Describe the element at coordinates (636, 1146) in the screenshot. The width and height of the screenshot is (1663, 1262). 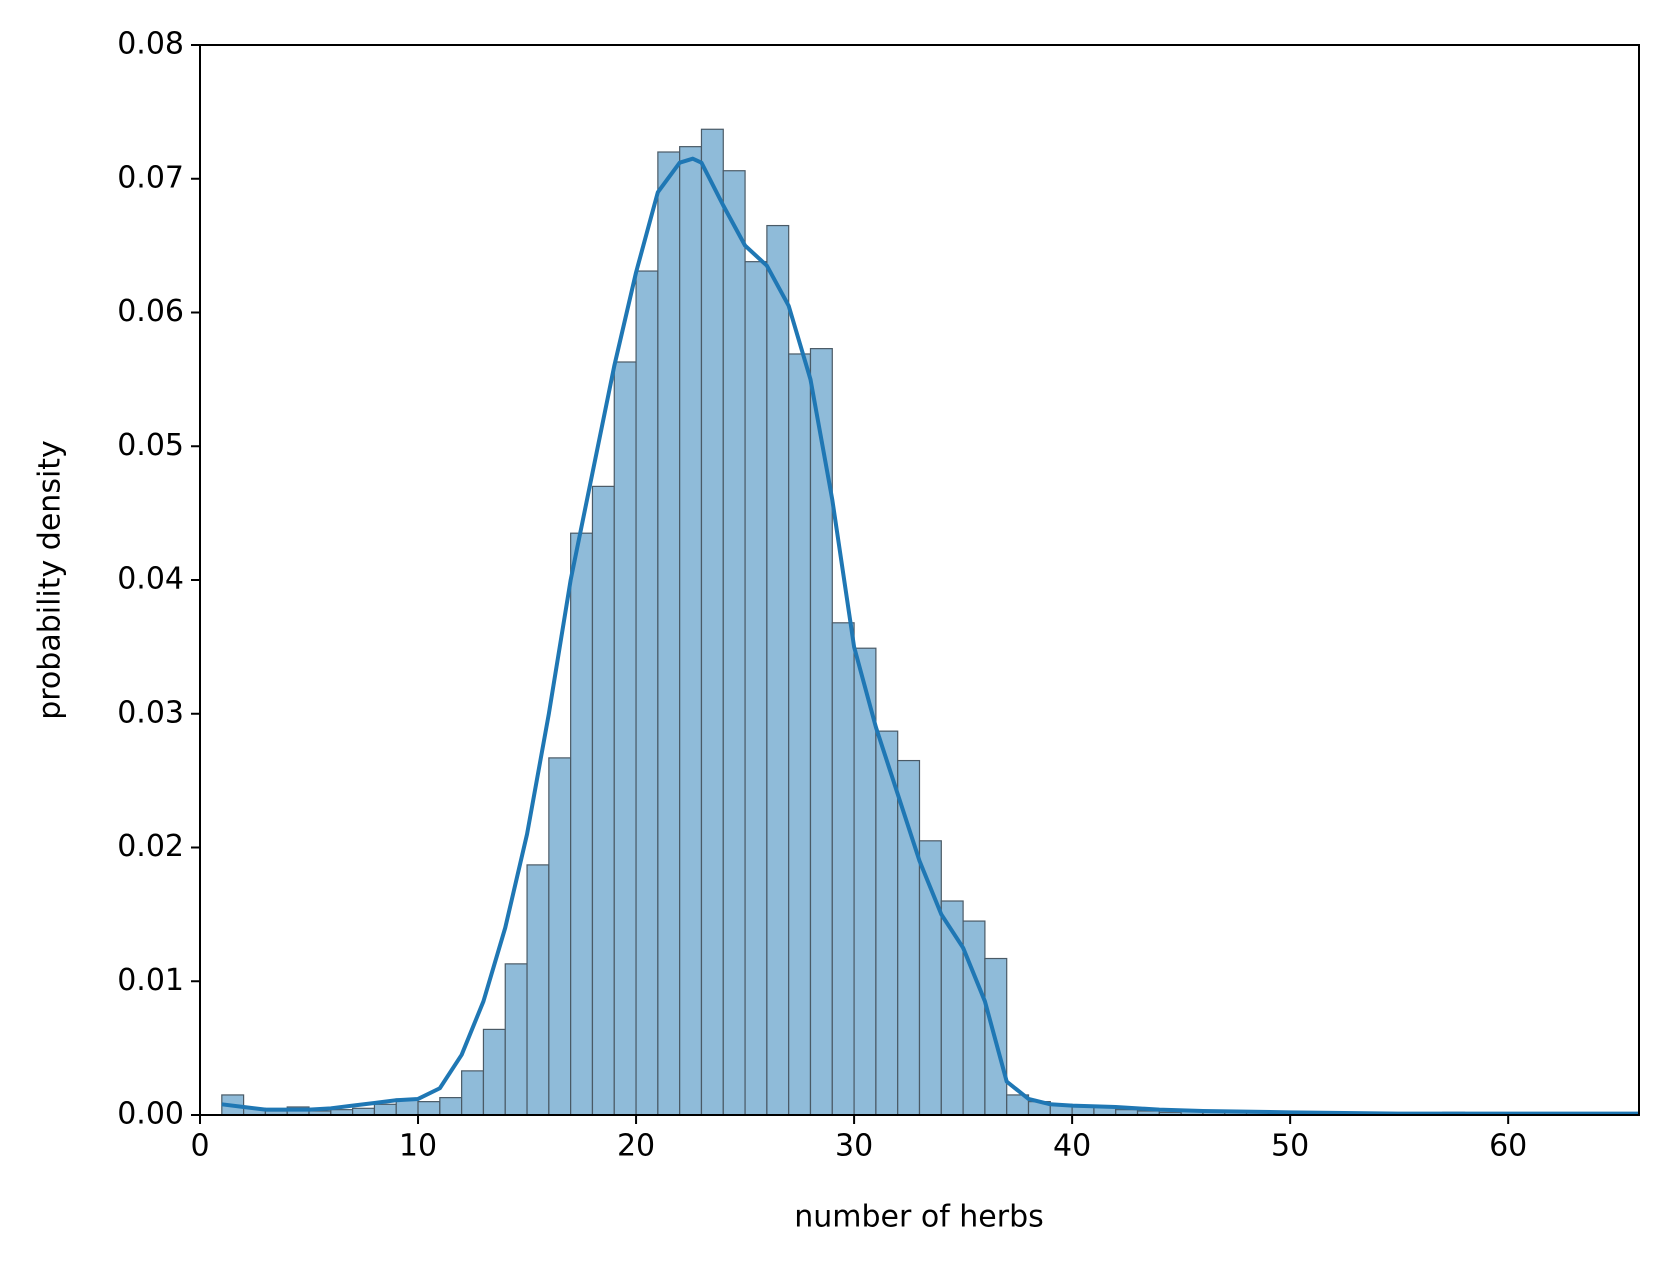
I see `x-tick-label: 20` at that location.